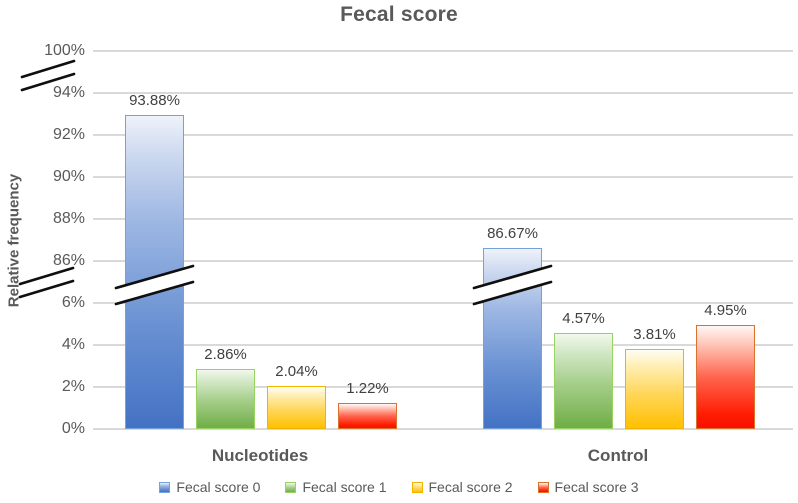 This screenshot has height=503, width=798. I want to click on y-tick-label: 90%, so click(68, 176).